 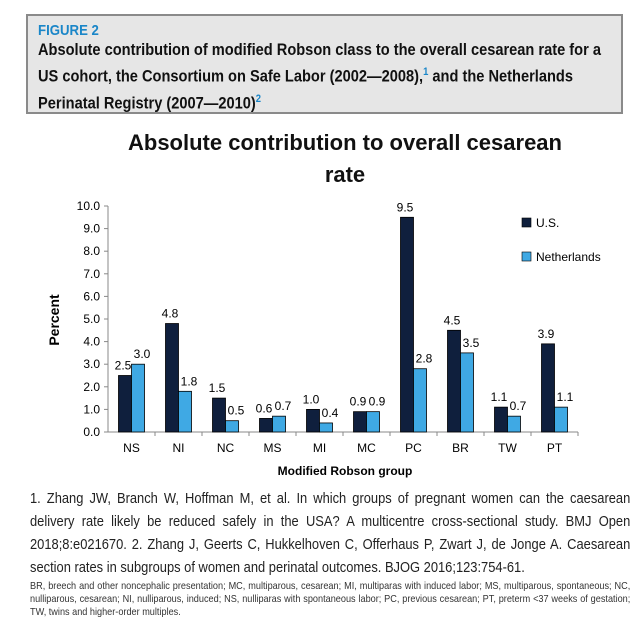 I want to click on y-tick-label: 4.0, so click(x=91, y=342).